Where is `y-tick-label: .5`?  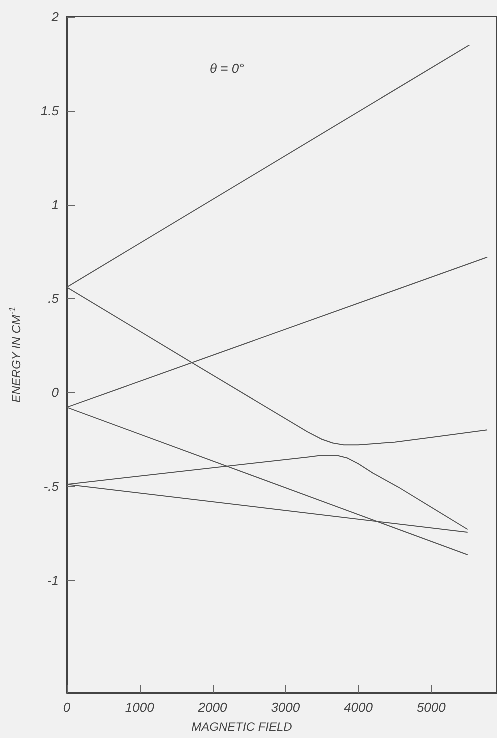 y-tick-label: .5 is located at coordinates (54, 298).